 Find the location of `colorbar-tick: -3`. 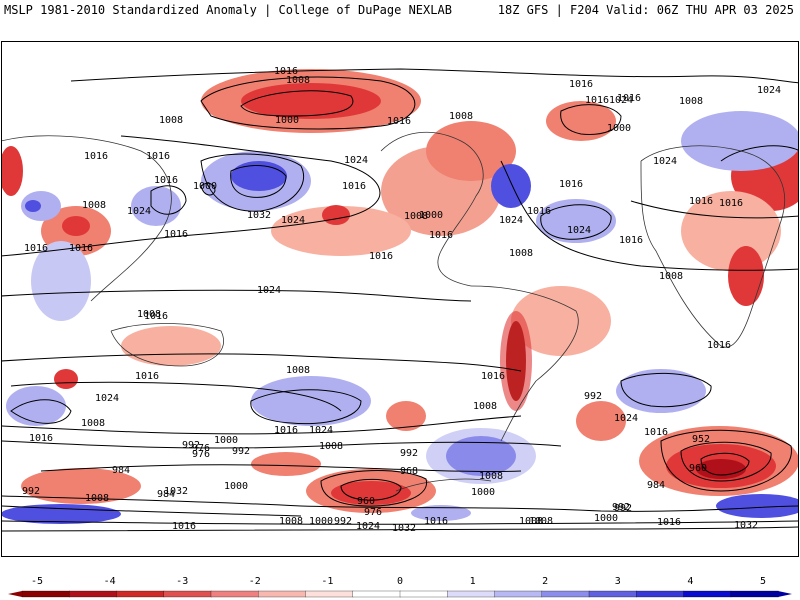

colorbar-tick: -3 is located at coordinates (182, 581).